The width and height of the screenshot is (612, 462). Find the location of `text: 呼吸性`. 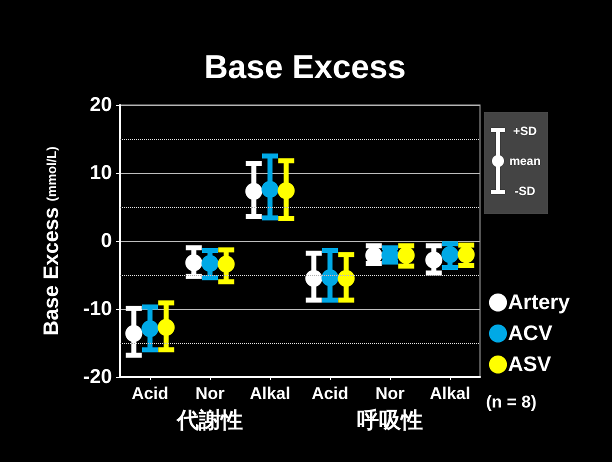

text: 呼吸性 is located at coordinates (390, 420).